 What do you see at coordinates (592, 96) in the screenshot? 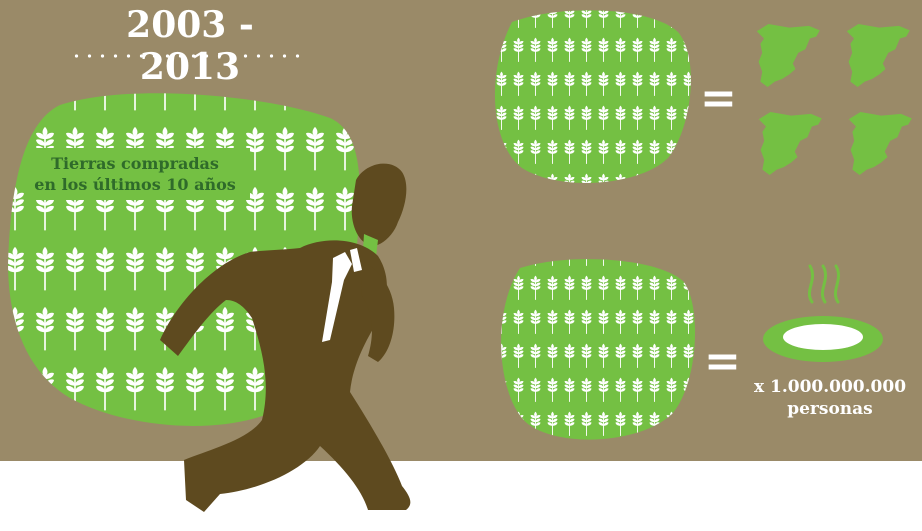
I see `top-field` at bounding box center [592, 96].